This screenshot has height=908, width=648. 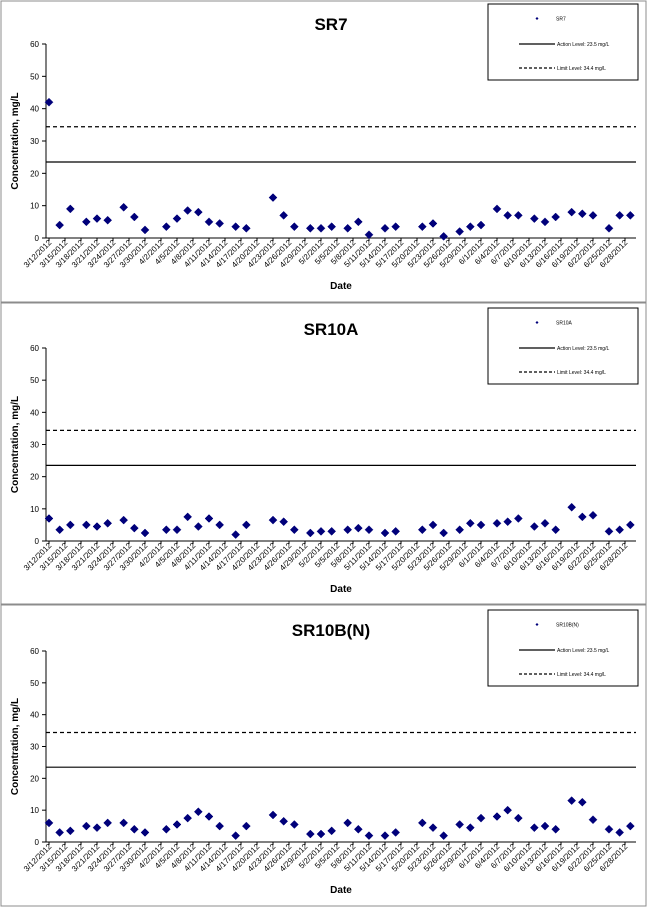 What do you see at coordinates (331, 329) in the screenshot?
I see `chart-title: SR10A` at bounding box center [331, 329].